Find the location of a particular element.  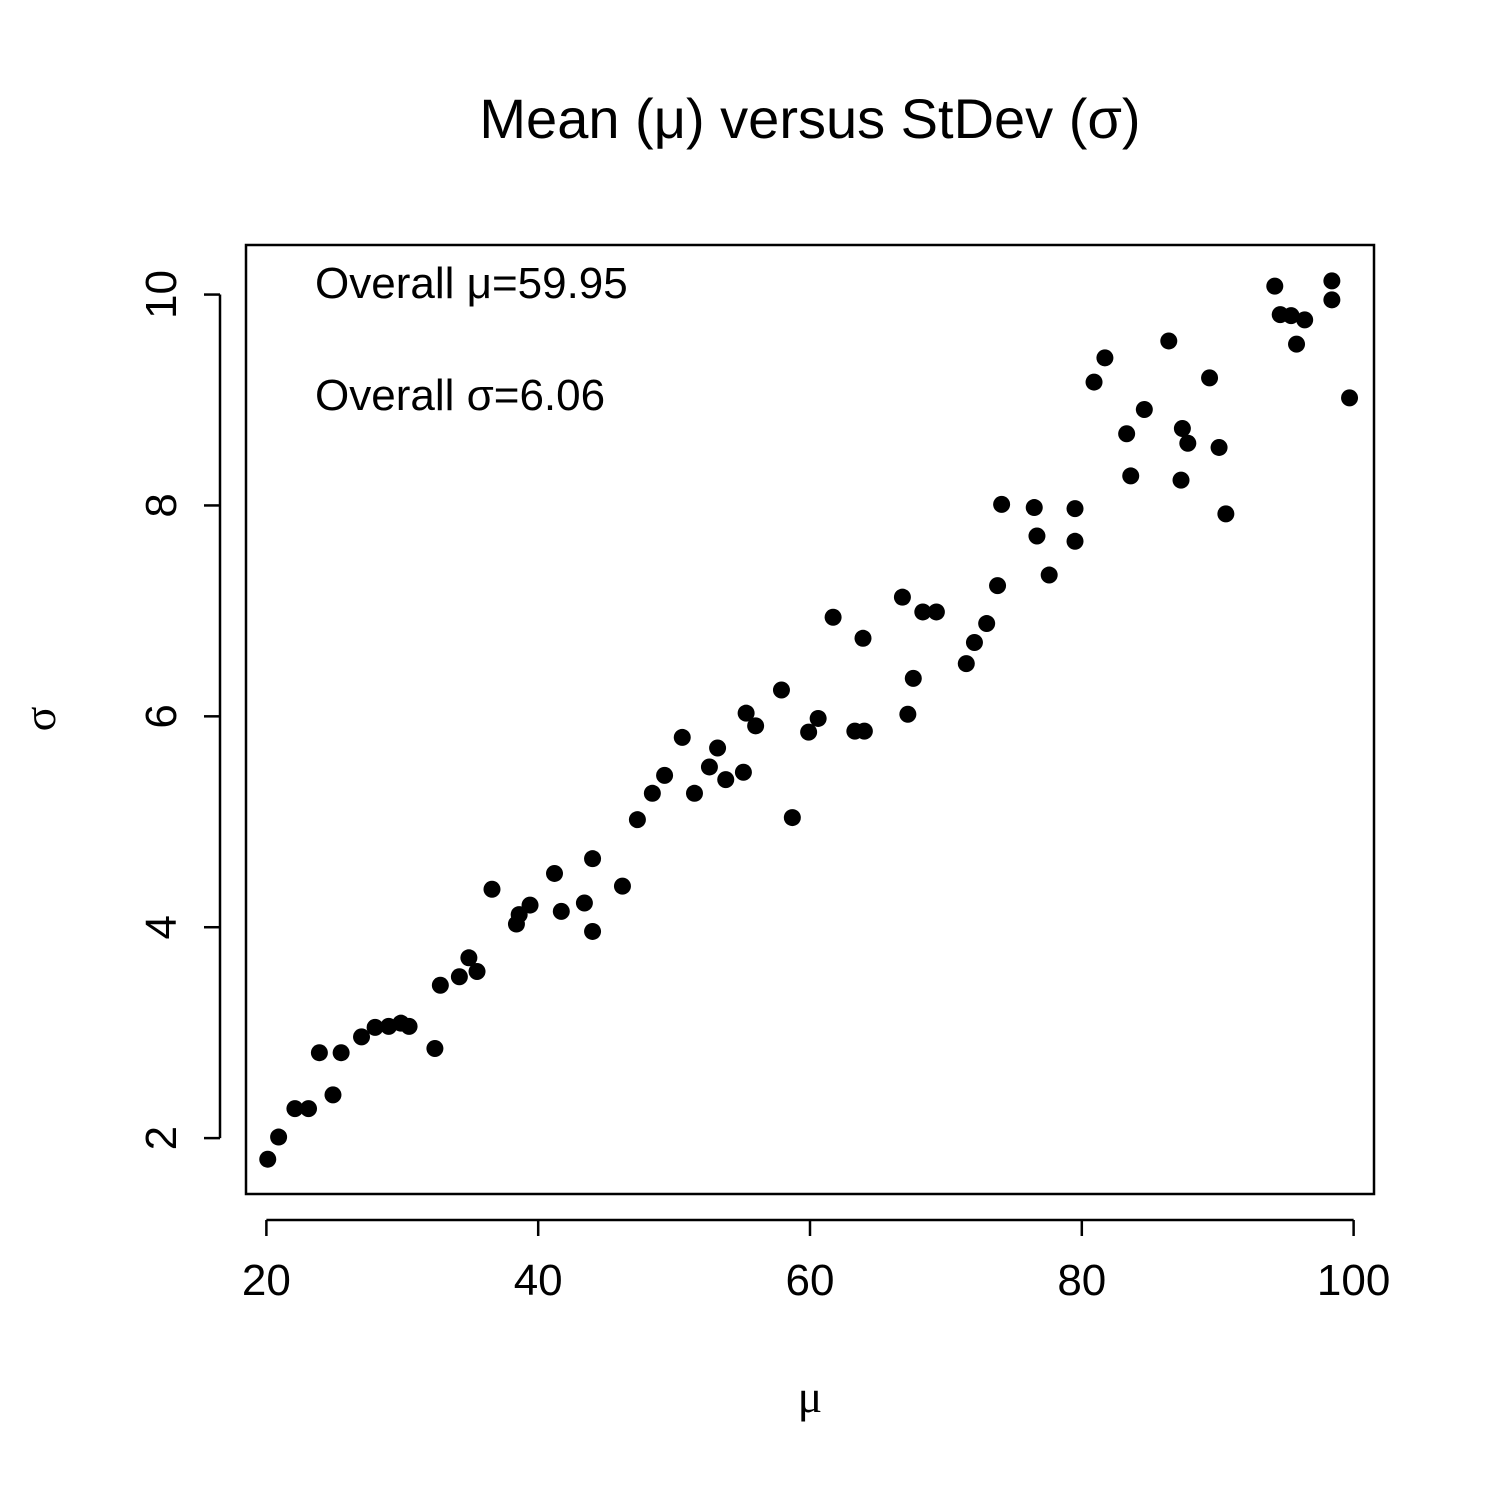

y-tick-label: 6 is located at coordinates (161, 716).